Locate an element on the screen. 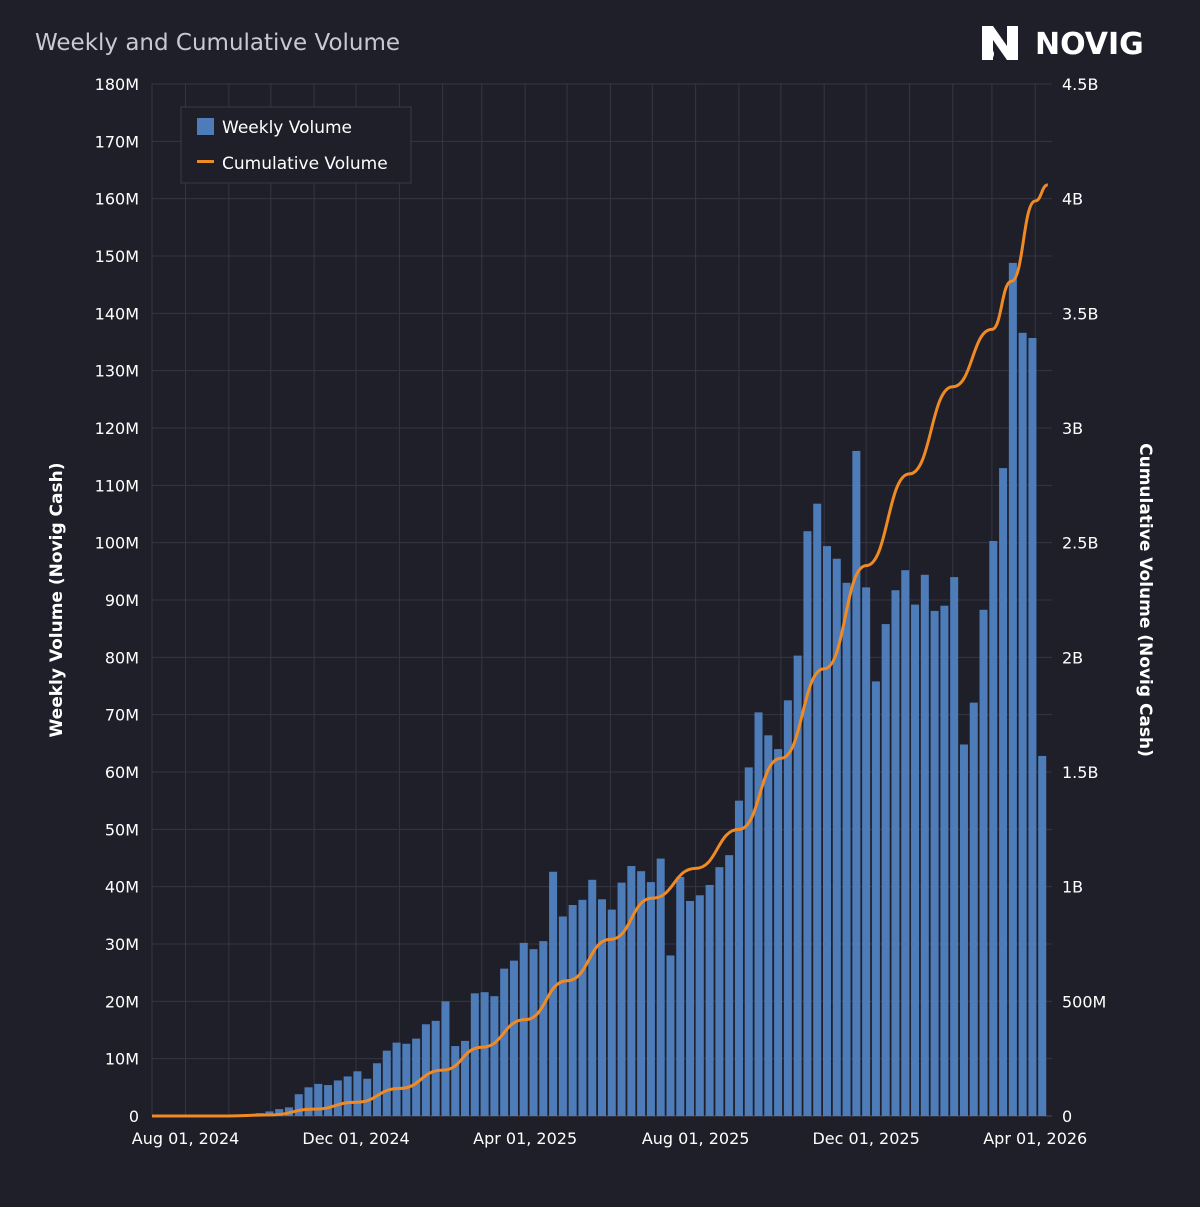  y-tick-label: 80M is located at coordinates (122, 657).